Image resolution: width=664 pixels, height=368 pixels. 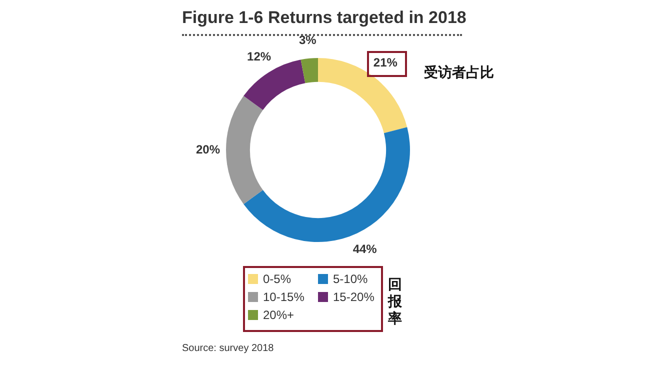 What do you see at coordinates (259, 56) in the screenshot?
I see `data-label: 12%` at bounding box center [259, 56].